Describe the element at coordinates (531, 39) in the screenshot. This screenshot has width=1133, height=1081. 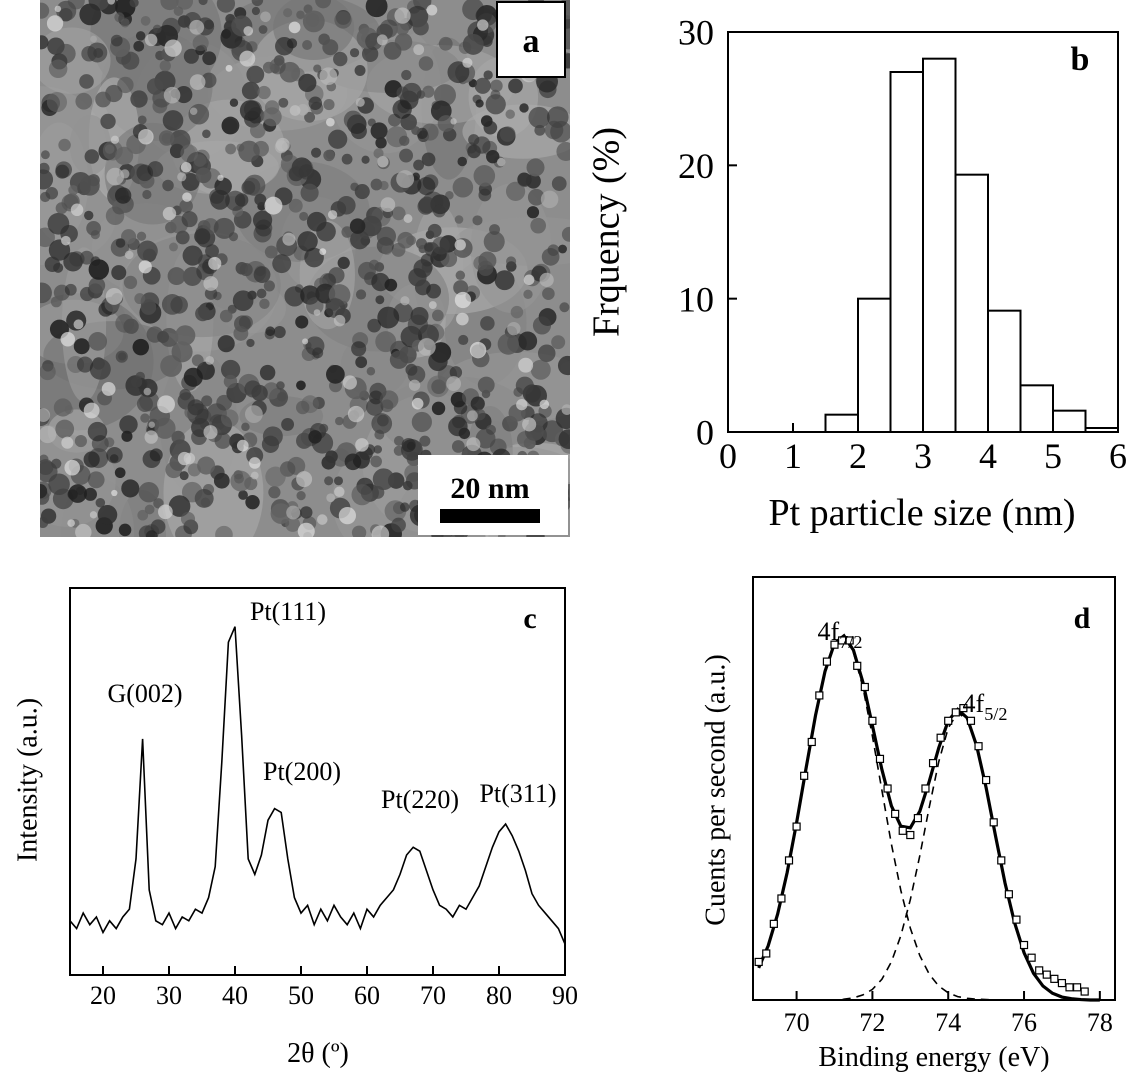
I see `panel-label-box` at that location.